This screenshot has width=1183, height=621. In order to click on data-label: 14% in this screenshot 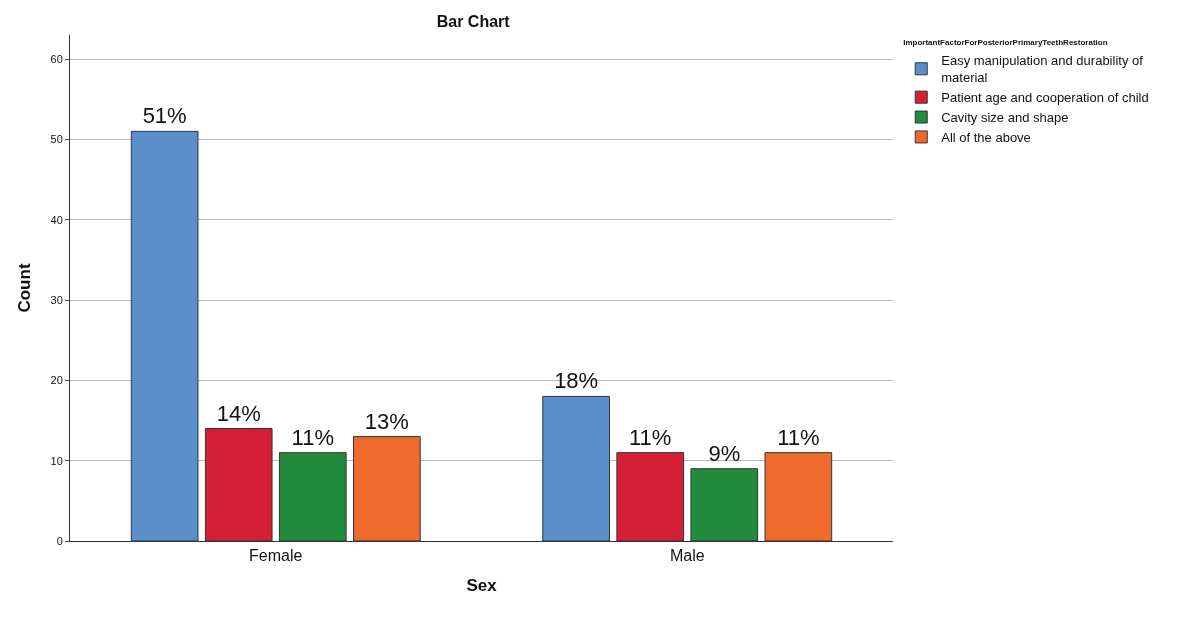, I will do `click(238, 413)`.